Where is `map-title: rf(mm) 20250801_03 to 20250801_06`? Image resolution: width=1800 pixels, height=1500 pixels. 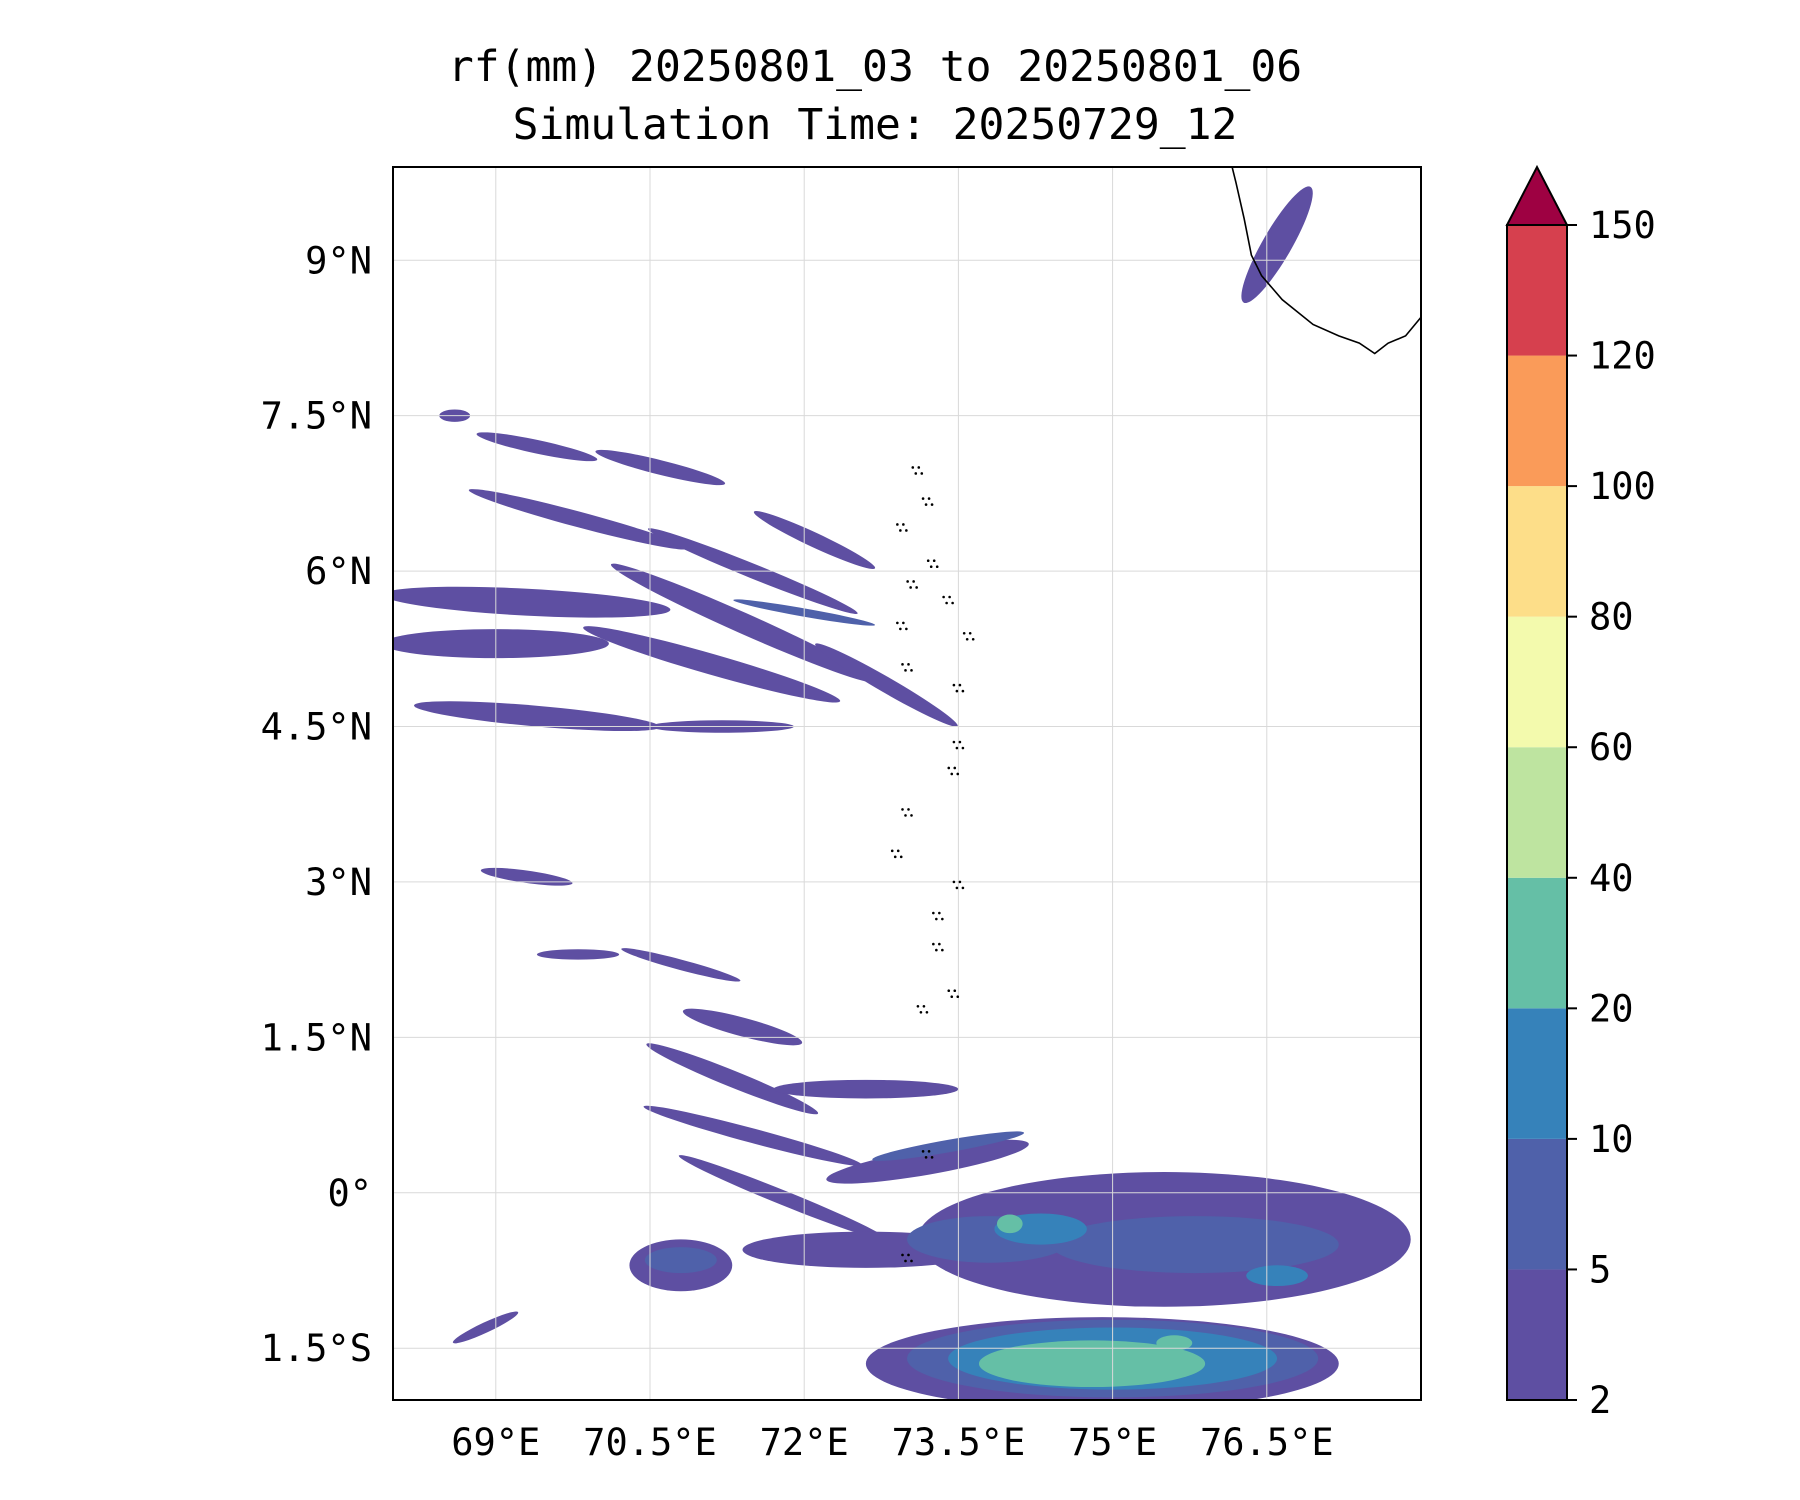
map-title: rf(mm) 20250801_03 to 20250801_06 is located at coordinates (875, 67).